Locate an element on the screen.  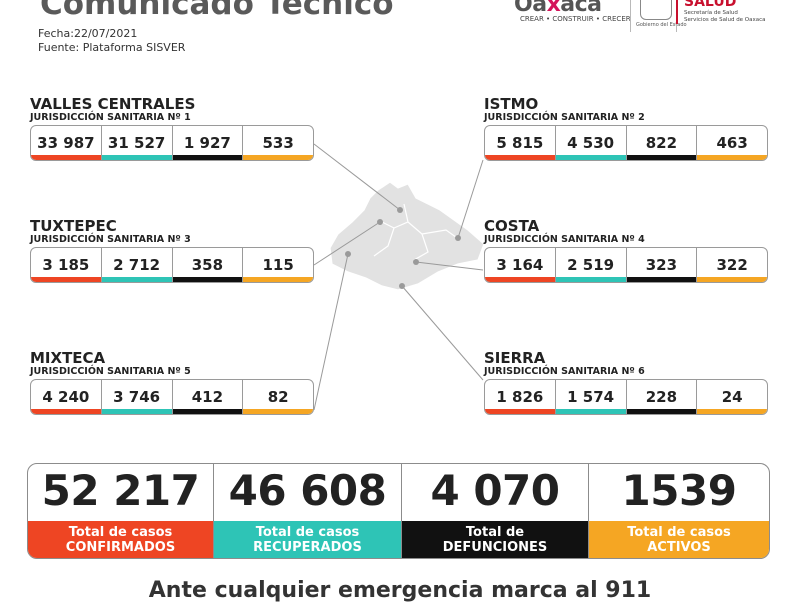
stat-defunciones: 358 is located at coordinates (208, 265).